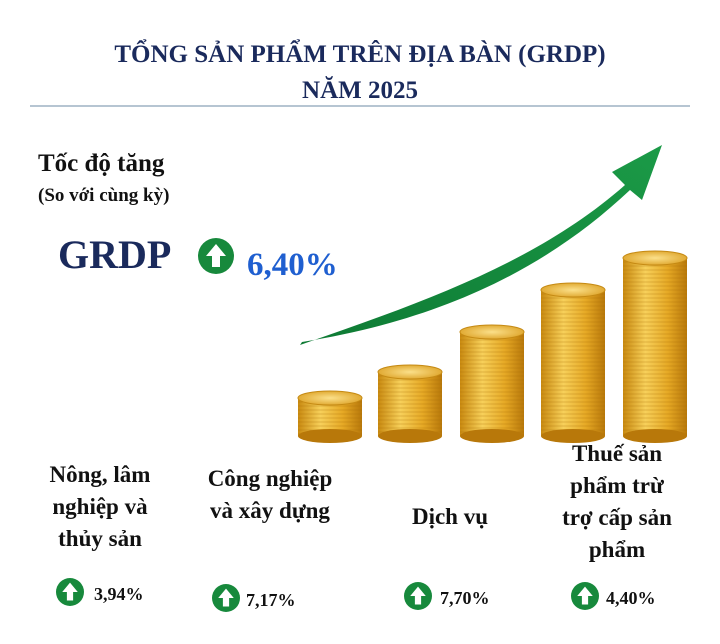 The width and height of the screenshot is (720, 644). What do you see at coordinates (359, 53) in the screenshot?
I see `title: TỔNG SẢN PHẨM TRÊN ĐỊA BÀN (GRDP)` at bounding box center [359, 53].